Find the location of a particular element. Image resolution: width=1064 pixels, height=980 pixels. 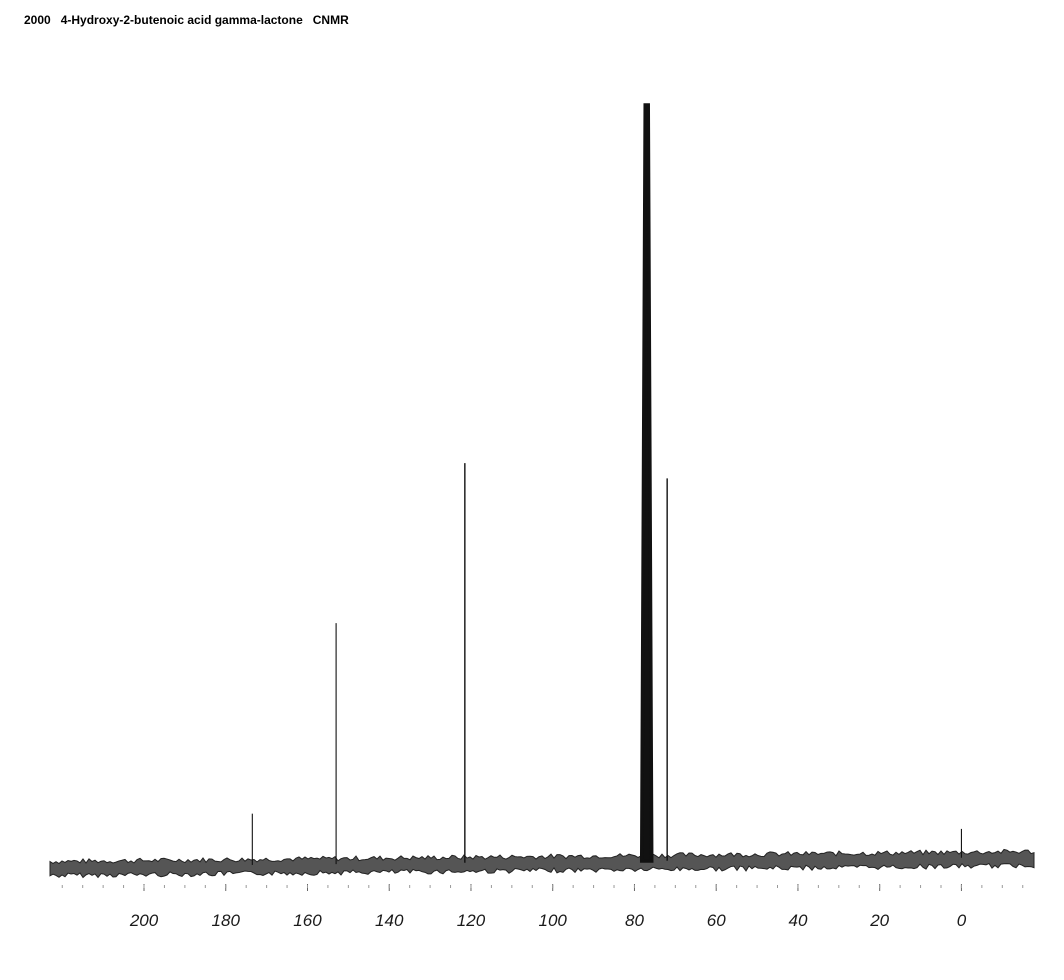

x-tick-label-0: 200 is located at coordinates (144, 920).